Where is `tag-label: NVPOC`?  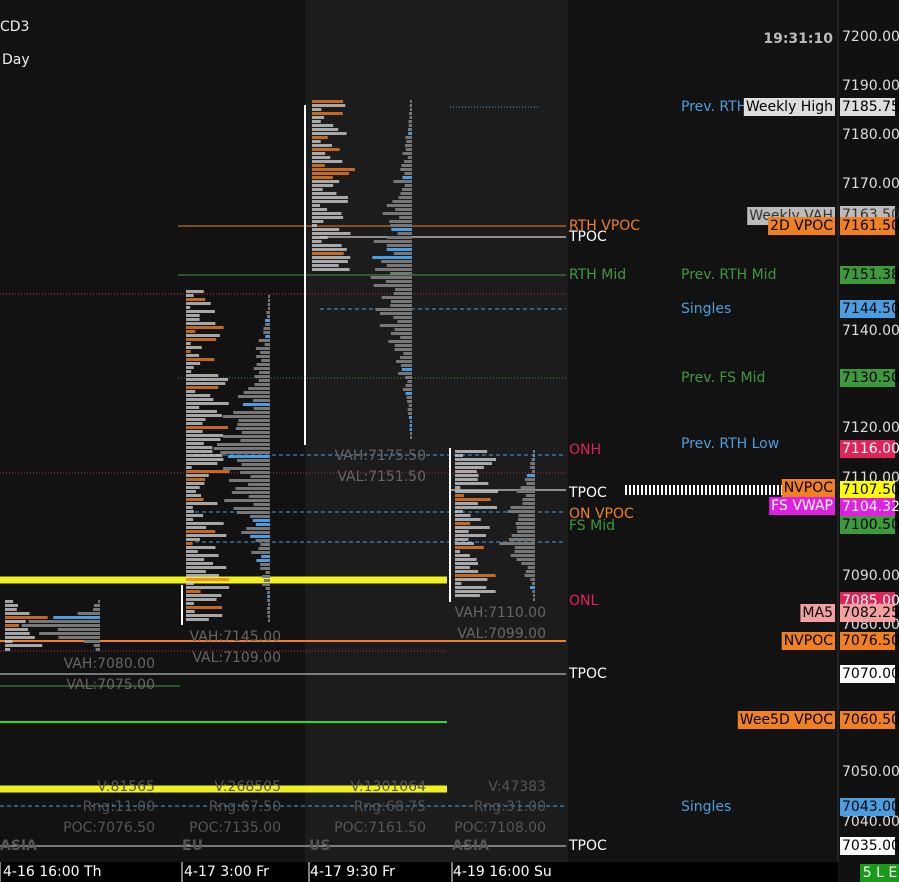
tag-label: NVPOC is located at coordinates (809, 488).